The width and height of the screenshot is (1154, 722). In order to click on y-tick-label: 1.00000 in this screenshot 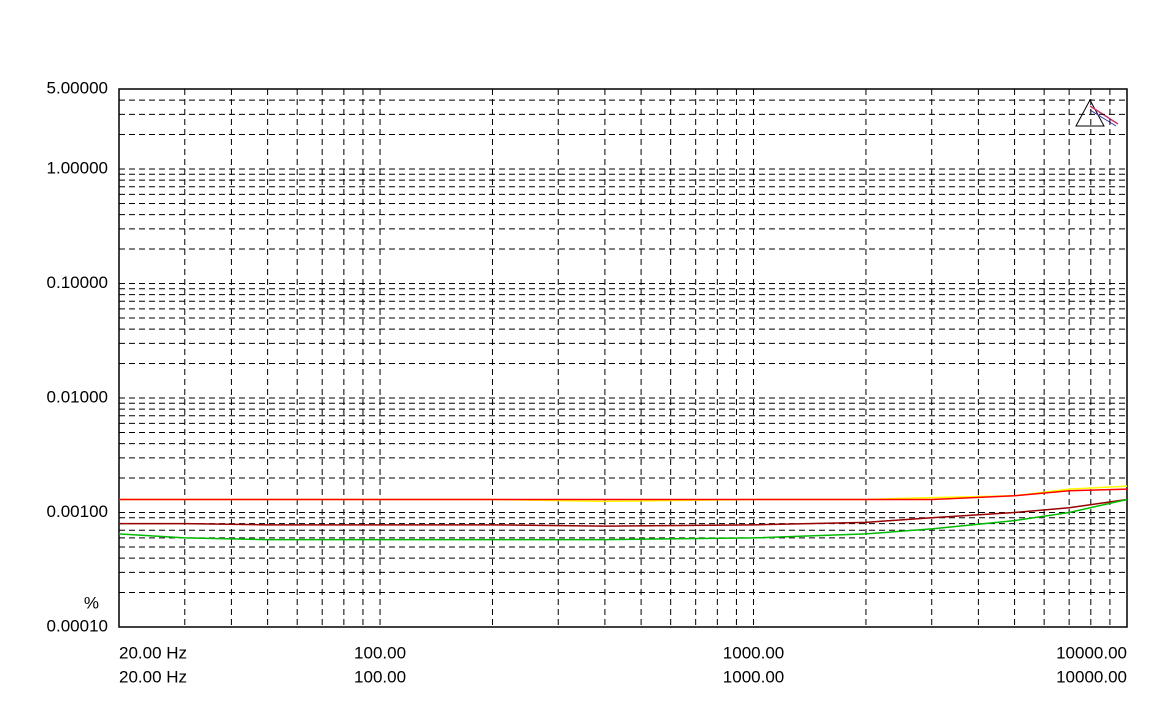, I will do `click(77, 168)`.